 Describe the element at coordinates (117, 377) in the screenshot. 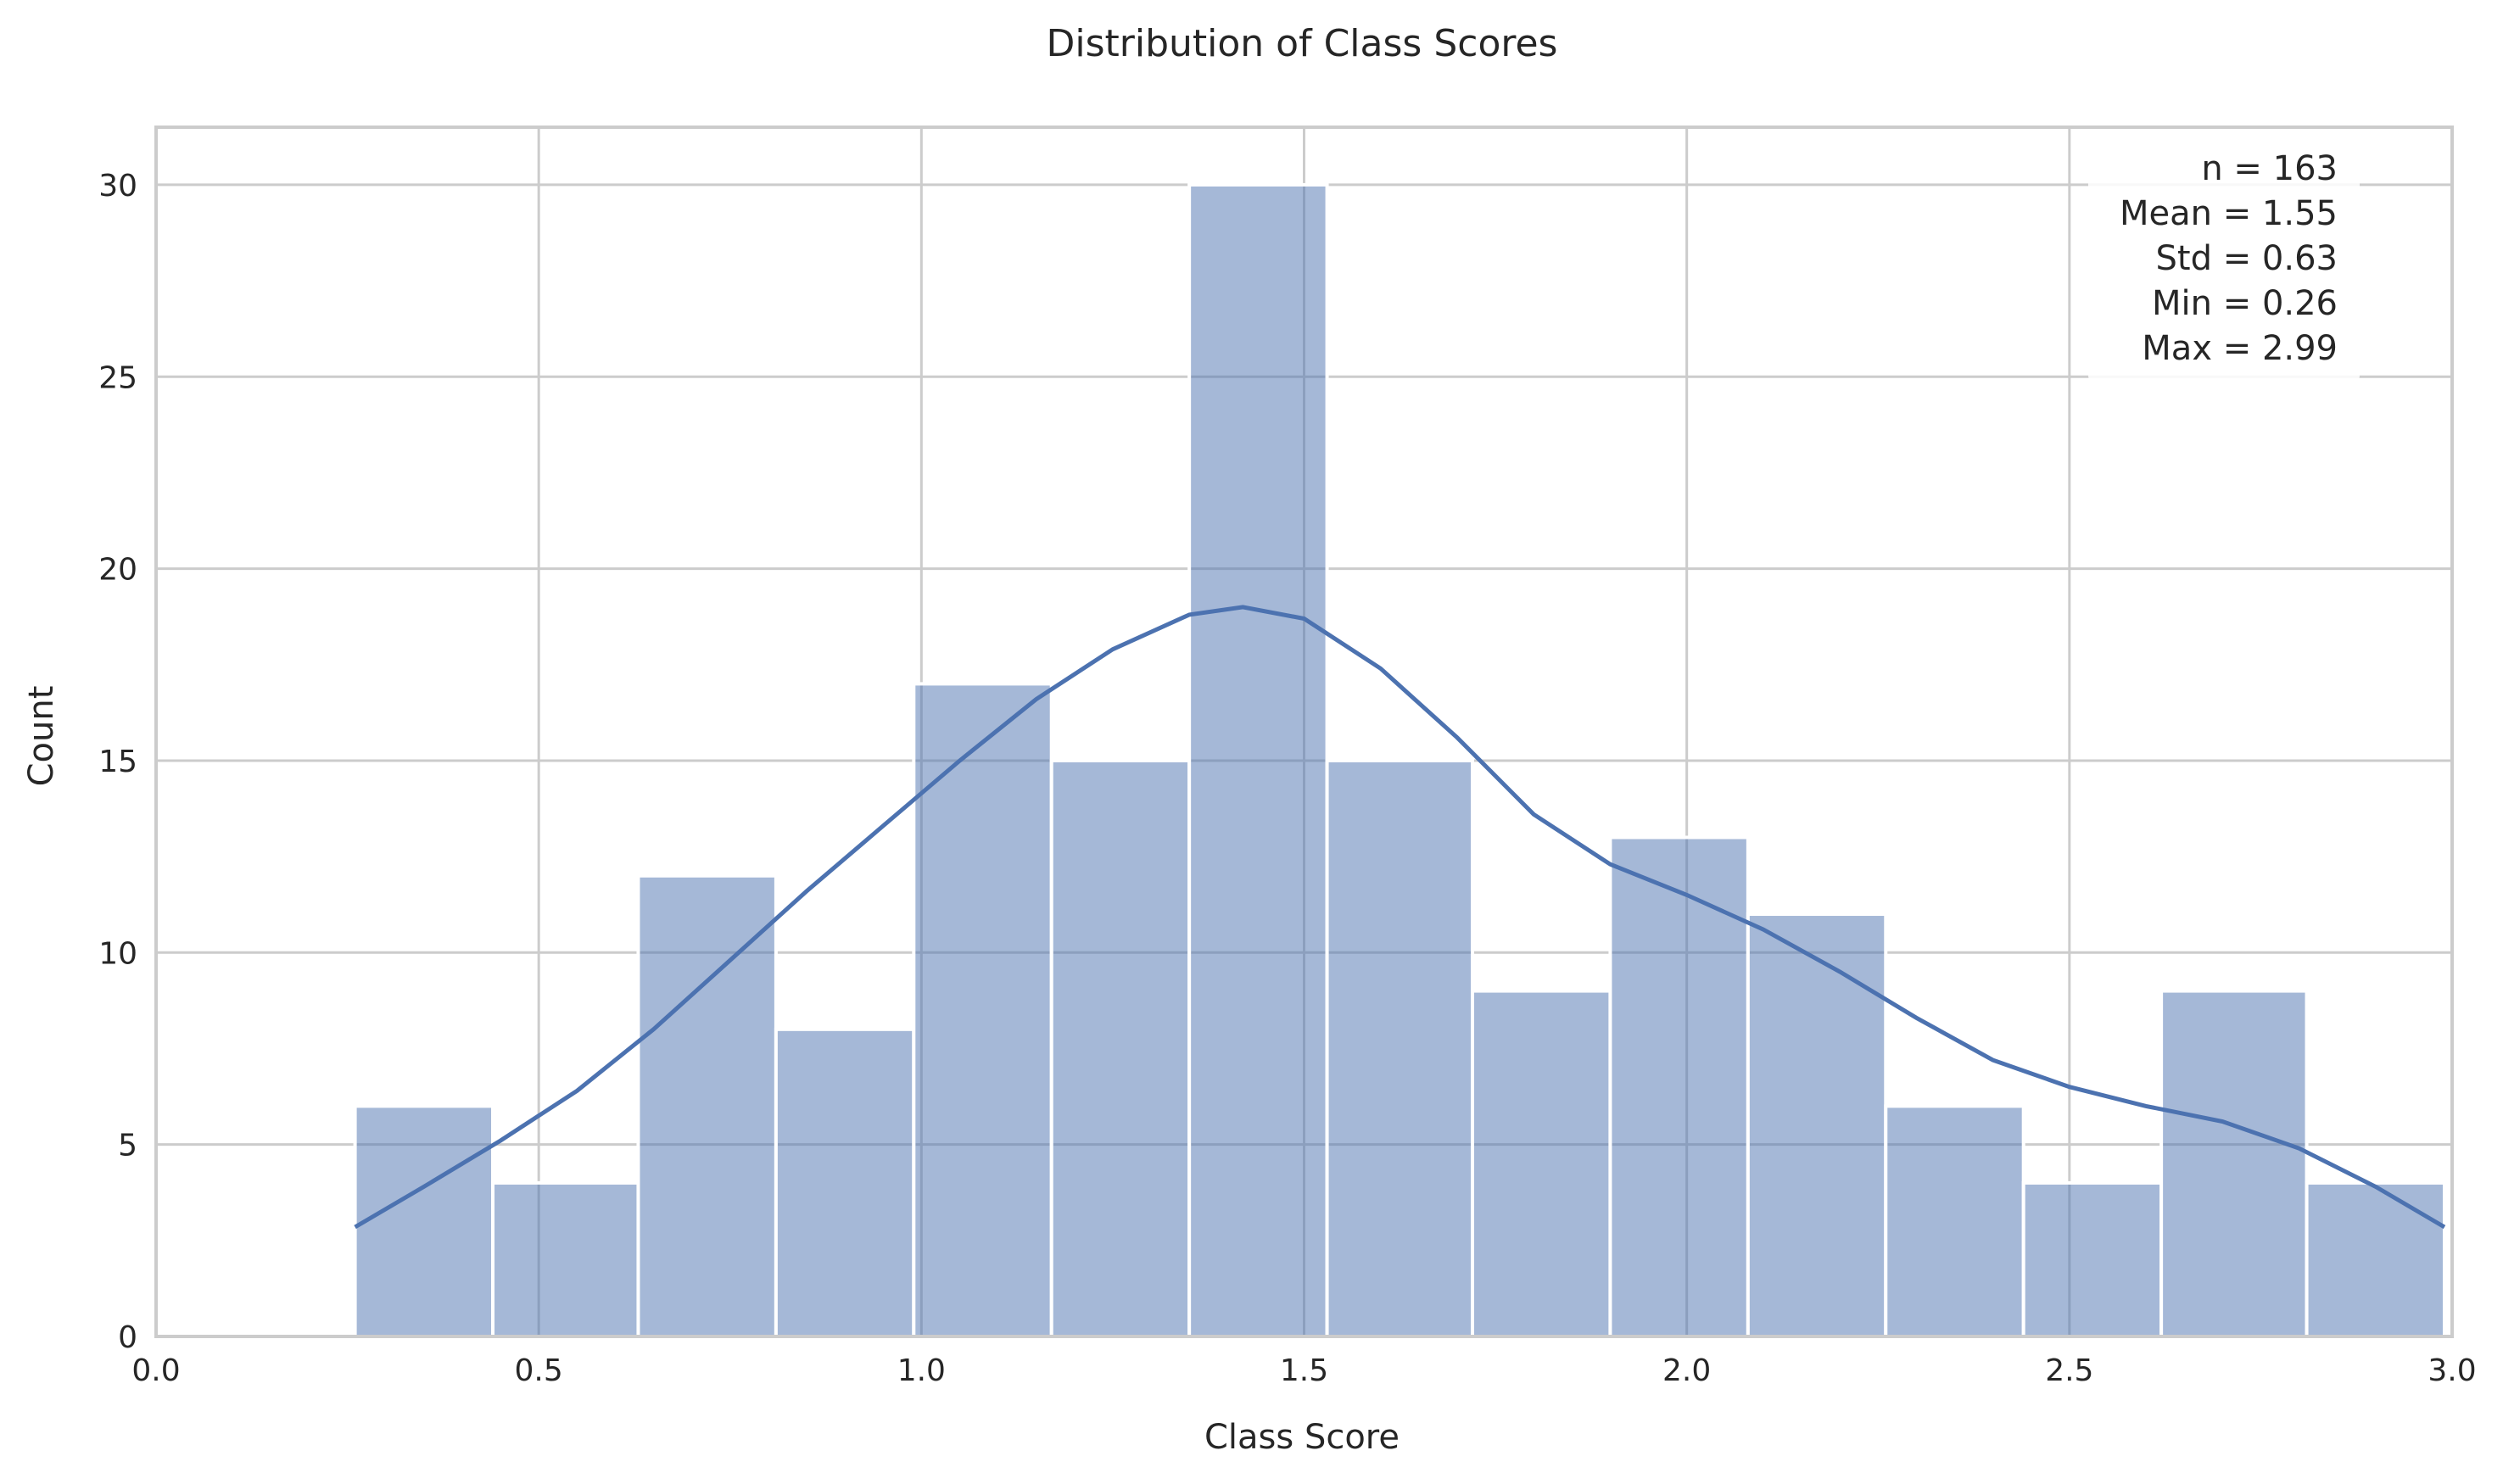

I see `y-tick-label: 25` at that location.